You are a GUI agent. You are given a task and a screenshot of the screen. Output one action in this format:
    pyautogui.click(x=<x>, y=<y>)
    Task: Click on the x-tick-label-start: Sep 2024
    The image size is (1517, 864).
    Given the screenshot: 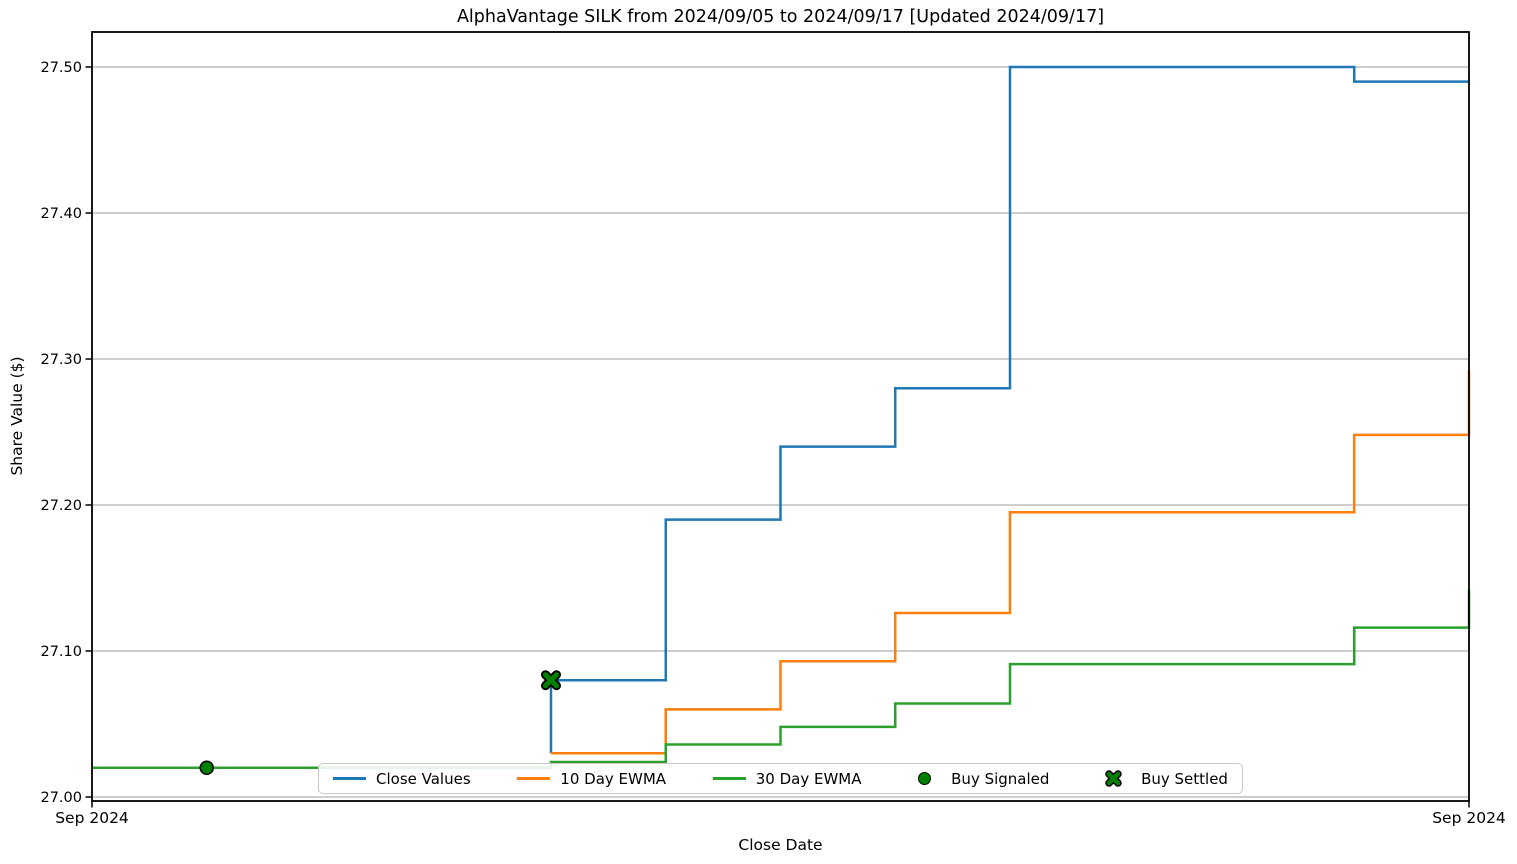 What is the action you would take?
    pyautogui.click(x=92, y=818)
    